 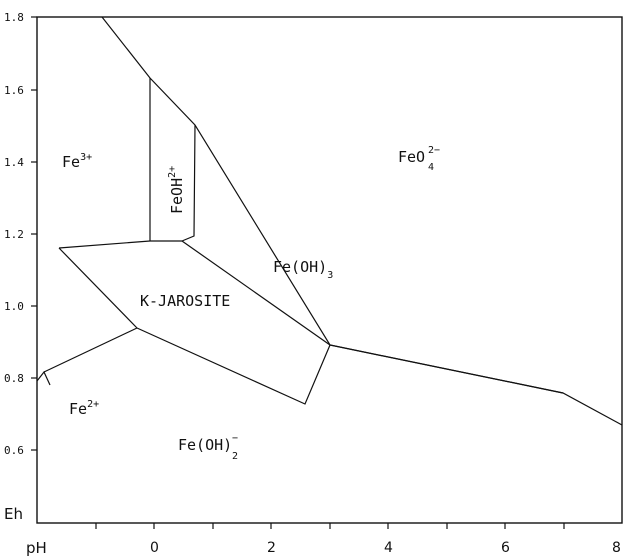 What do you see at coordinates (330, 526) in the screenshot?
I see `x-axis-ticks` at bounding box center [330, 526].